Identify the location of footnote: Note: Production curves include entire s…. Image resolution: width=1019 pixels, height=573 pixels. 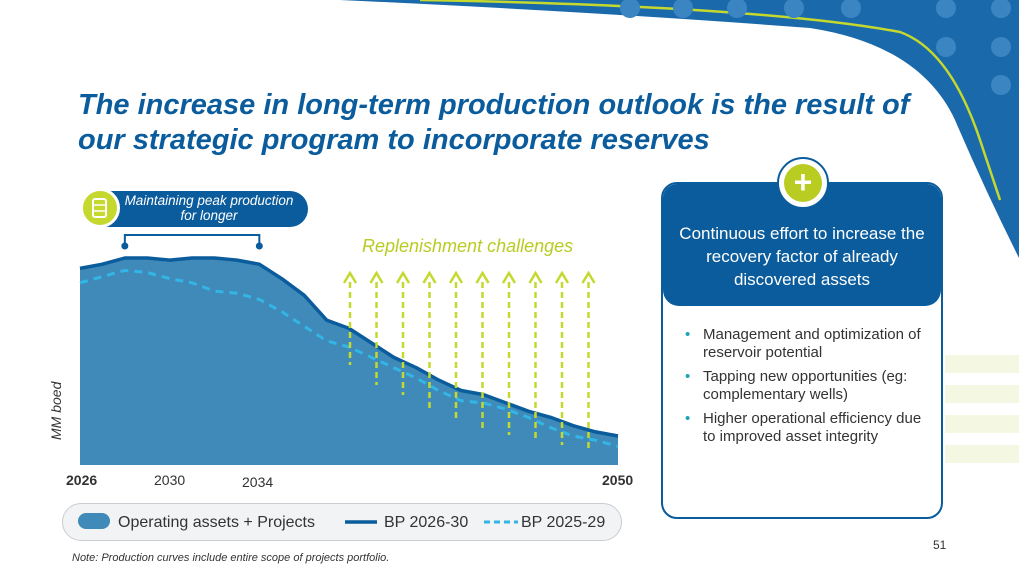
(231, 558).